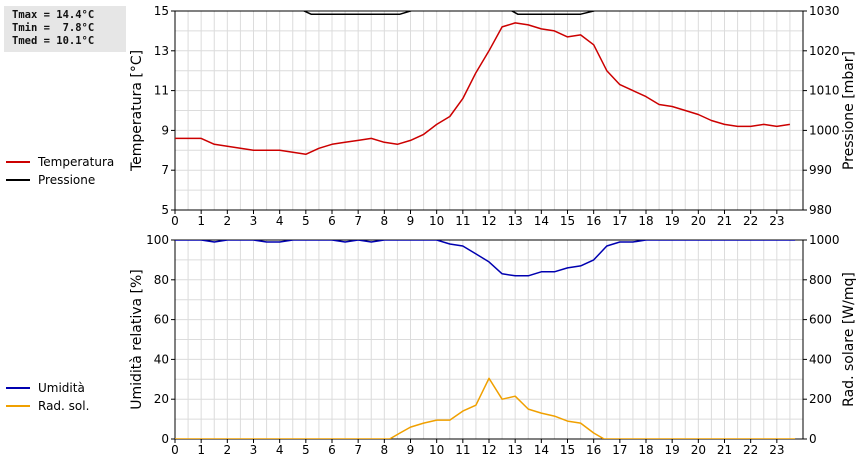 The image size is (860, 460). Describe the element at coordinates (161, 11) in the screenshot. I see `y-tick-label: 15` at that location.